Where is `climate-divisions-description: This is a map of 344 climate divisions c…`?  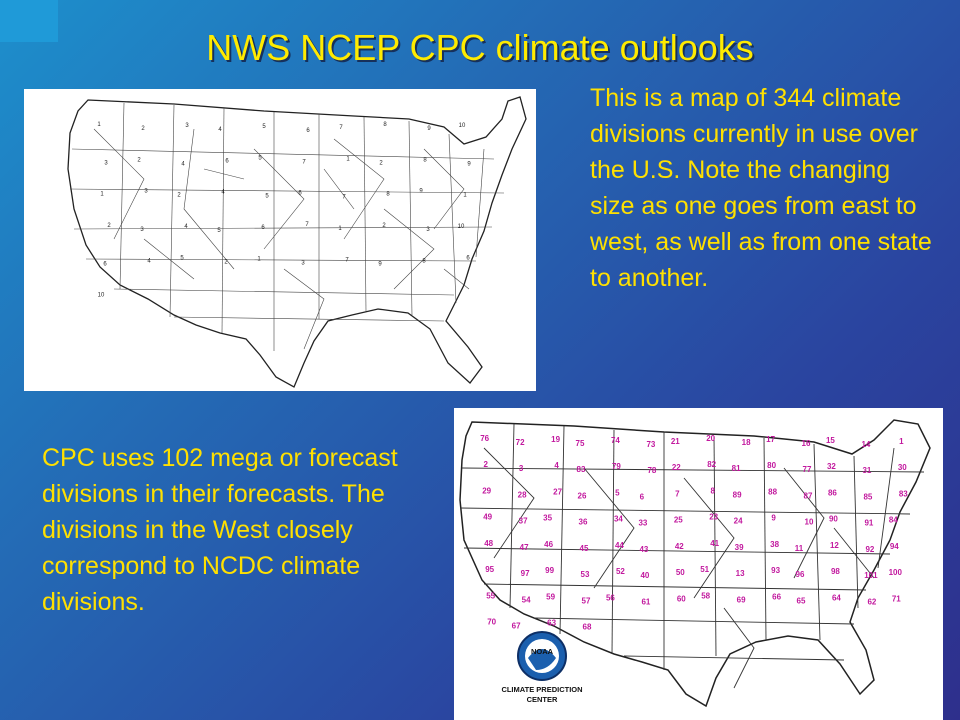
climate-divisions-description: This is a map of 344 climate divisions c… is located at coordinates (761, 188).